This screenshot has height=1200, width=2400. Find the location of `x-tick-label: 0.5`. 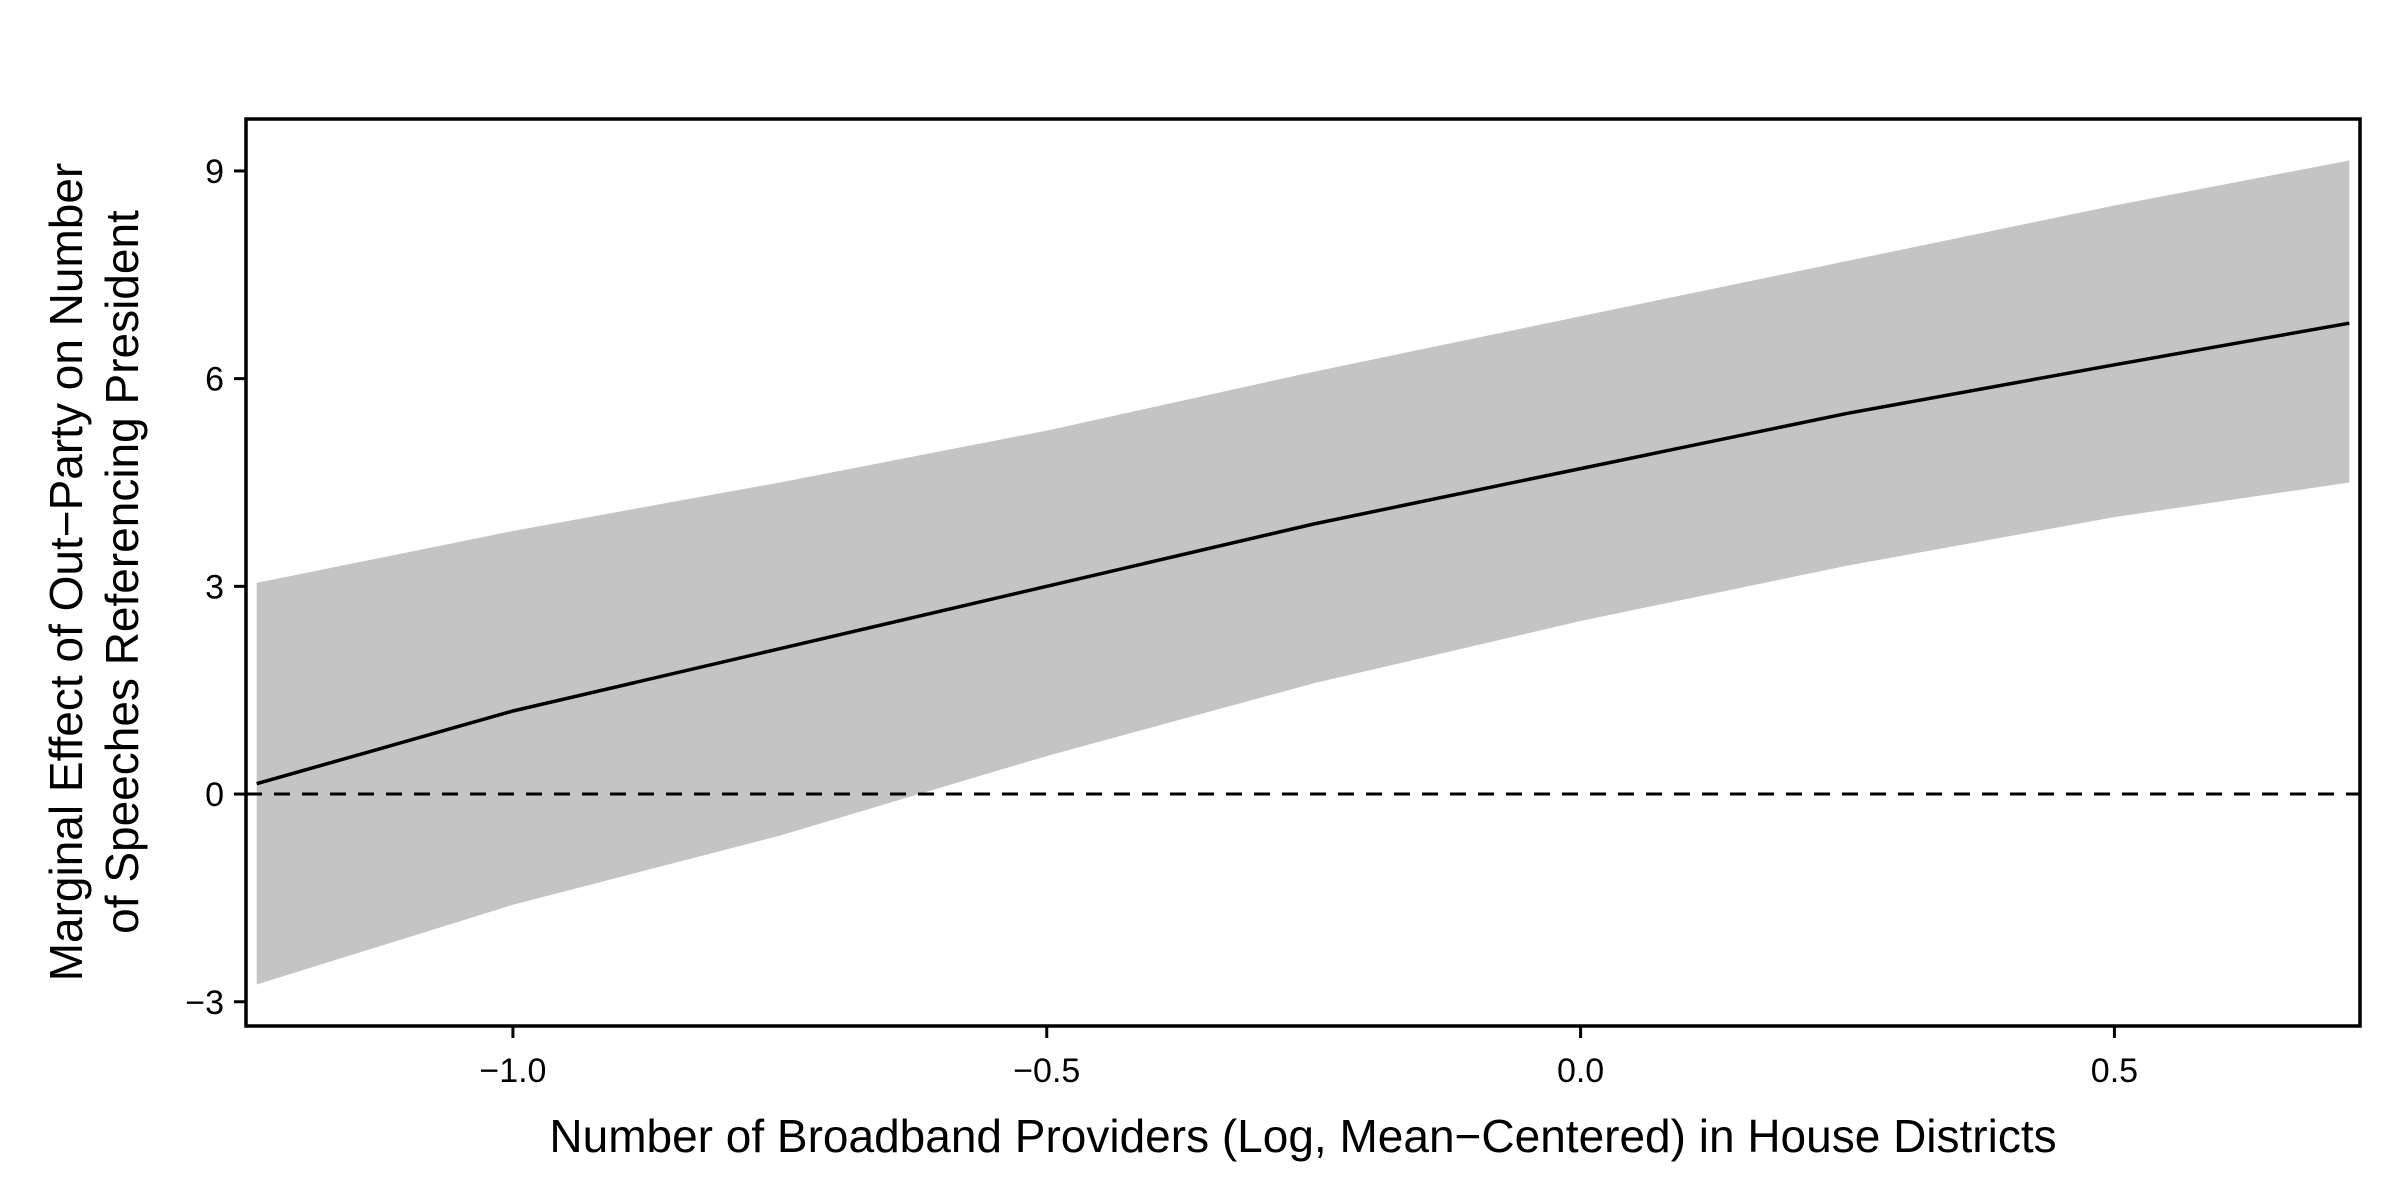

x-tick-label: 0.5 is located at coordinates (2114, 1071).